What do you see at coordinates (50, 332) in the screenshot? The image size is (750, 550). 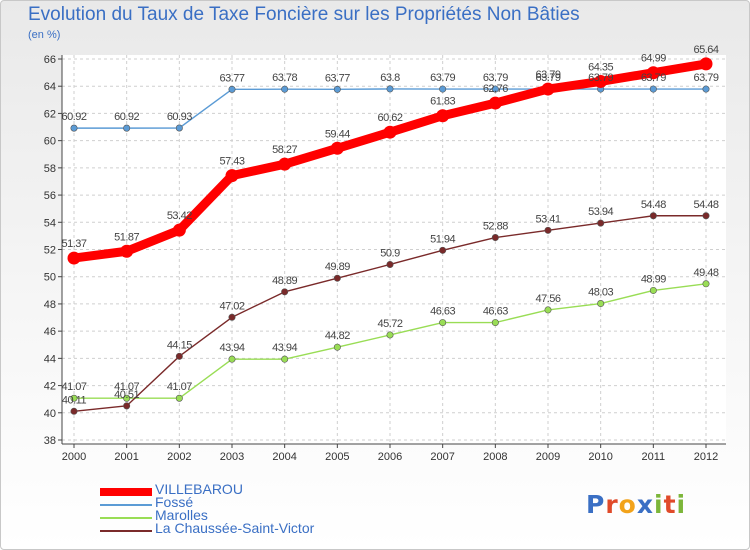 I see `y-tick-label: 46` at bounding box center [50, 332].